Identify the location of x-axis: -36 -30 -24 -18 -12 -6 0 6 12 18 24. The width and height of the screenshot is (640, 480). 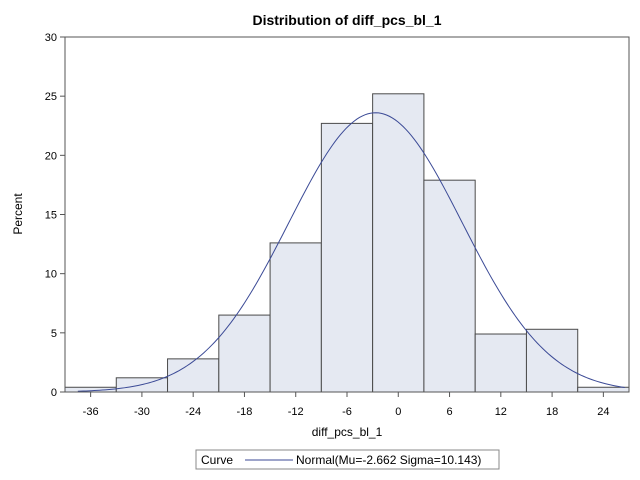
(346, 405).